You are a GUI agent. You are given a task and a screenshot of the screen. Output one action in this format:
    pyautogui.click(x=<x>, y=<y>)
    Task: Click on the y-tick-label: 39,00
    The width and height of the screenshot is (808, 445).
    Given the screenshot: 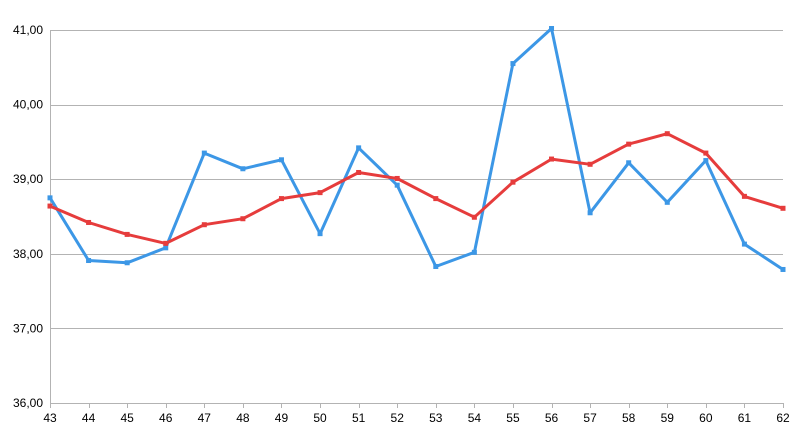 What is the action you would take?
    pyautogui.click(x=28, y=179)
    